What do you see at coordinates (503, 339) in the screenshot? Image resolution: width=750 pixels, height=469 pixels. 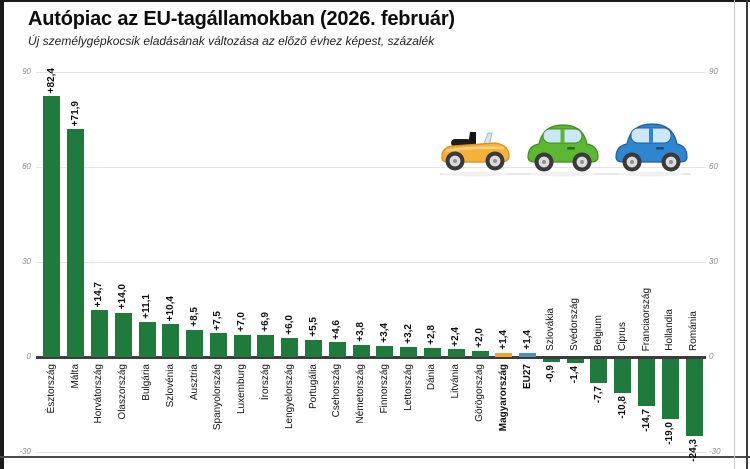 I see `value-label-Magyarország: +1,4` at bounding box center [503, 339].